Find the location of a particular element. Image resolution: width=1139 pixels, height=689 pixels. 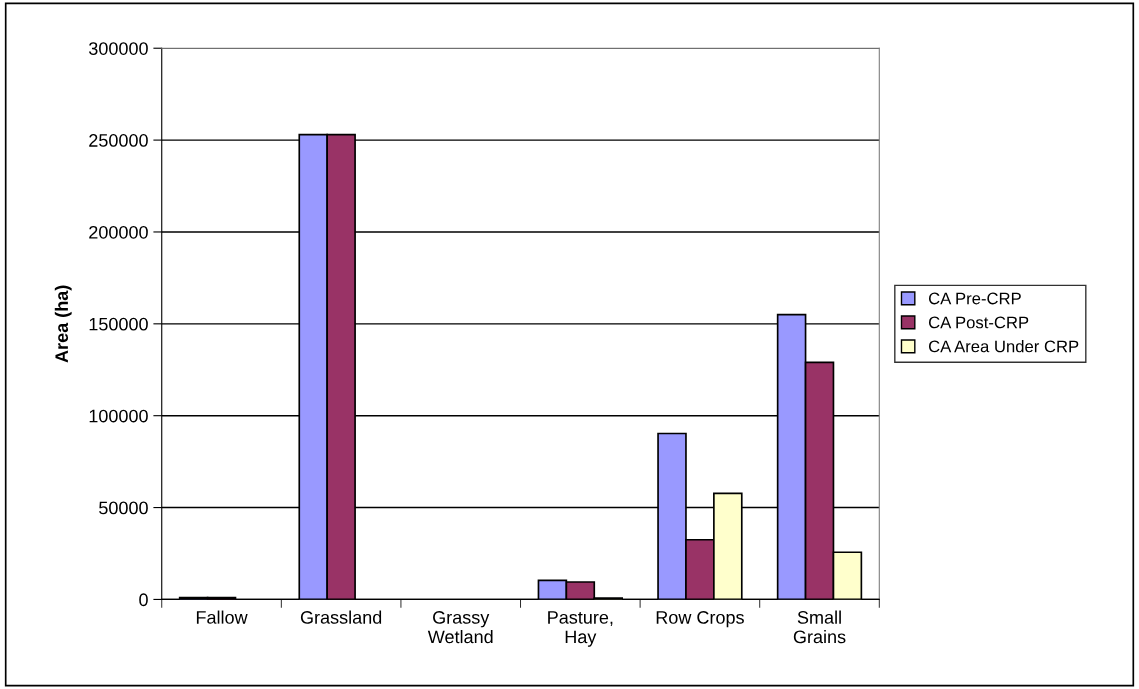

x-tick-label: Fallow is located at coordinates (222, 617).